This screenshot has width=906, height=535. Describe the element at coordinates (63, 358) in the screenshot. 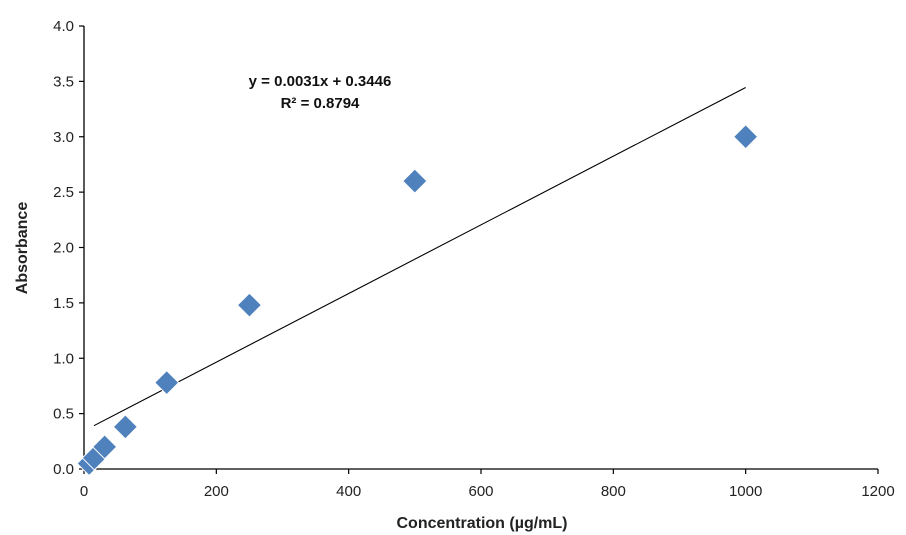

I see `y-tick-label: 1.0` at that location.